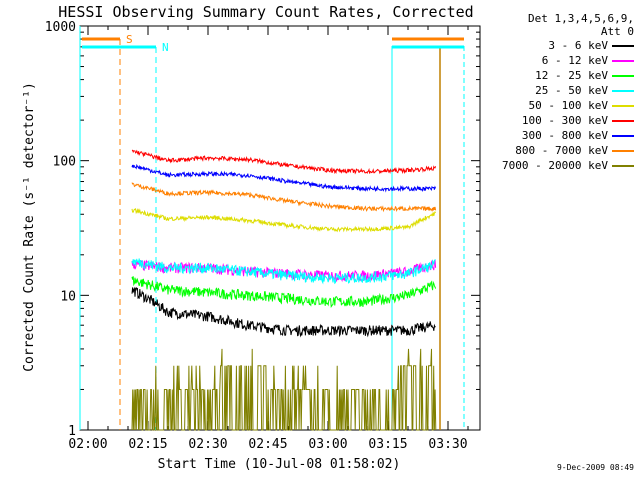  Describe the element at coordinates (207, 444) in the screenshot. I see `x-tick-label: 02:30` at that location.